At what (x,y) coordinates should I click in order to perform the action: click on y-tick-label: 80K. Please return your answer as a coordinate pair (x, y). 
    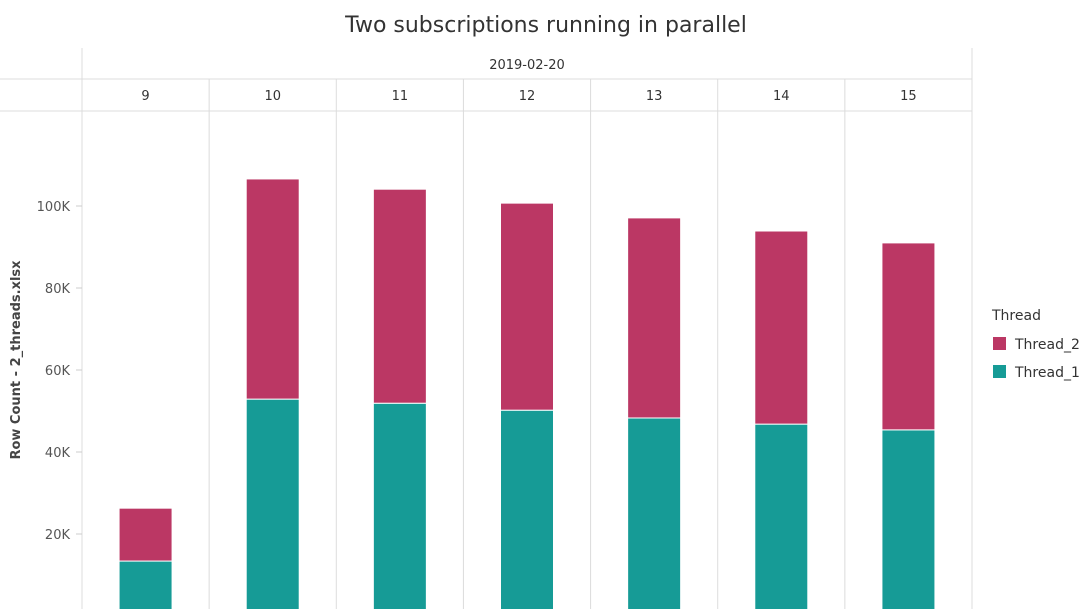
    Looking at the image, I should click on (58, 289).